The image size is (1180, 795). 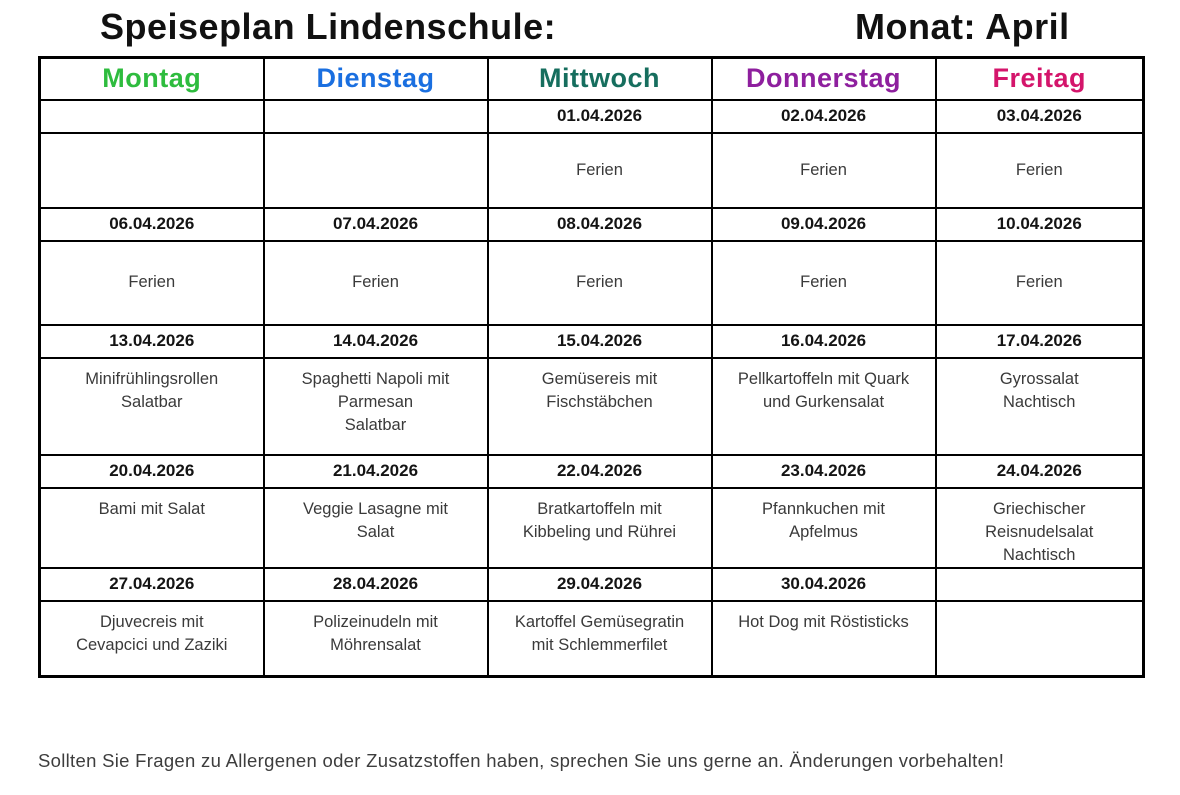 What do you see at coordinates (375, 224) in the screenshot?
I see `date-cell: 07.04.2026` at bounding box center [375, 224].